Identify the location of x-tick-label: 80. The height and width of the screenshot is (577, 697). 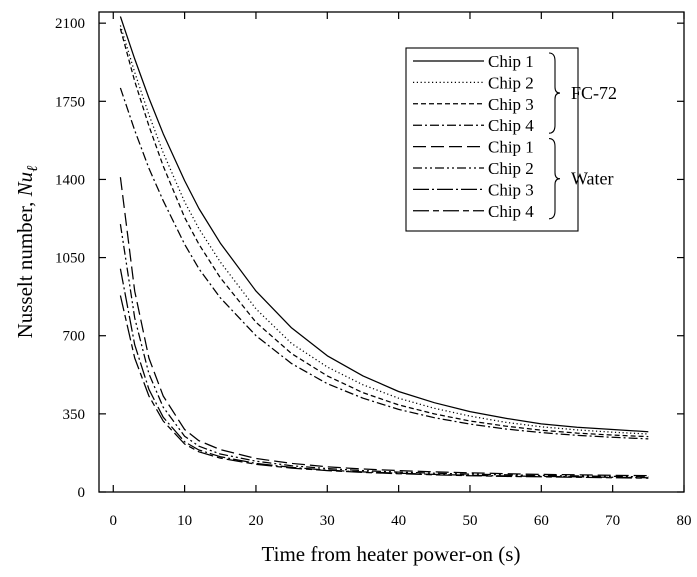
(684, 521).